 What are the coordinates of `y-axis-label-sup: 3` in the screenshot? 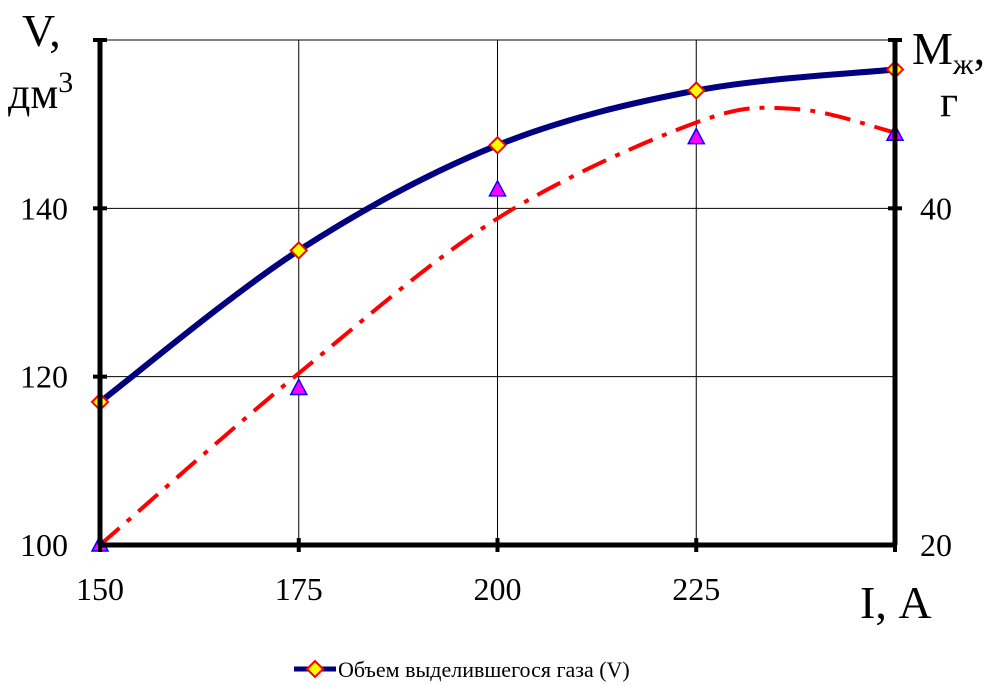 It's located at (65, 82).